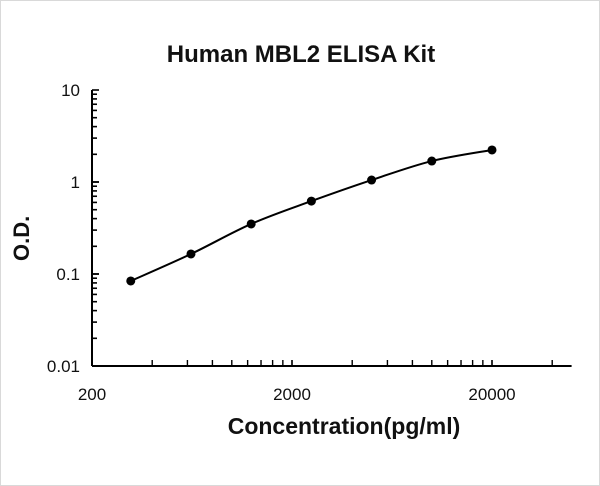 The height and width of the screenshot is (486, 600). Describe the element at coordinates (63, 366) in the screenshot. I see `y-tick-label: 0.01` at that location.